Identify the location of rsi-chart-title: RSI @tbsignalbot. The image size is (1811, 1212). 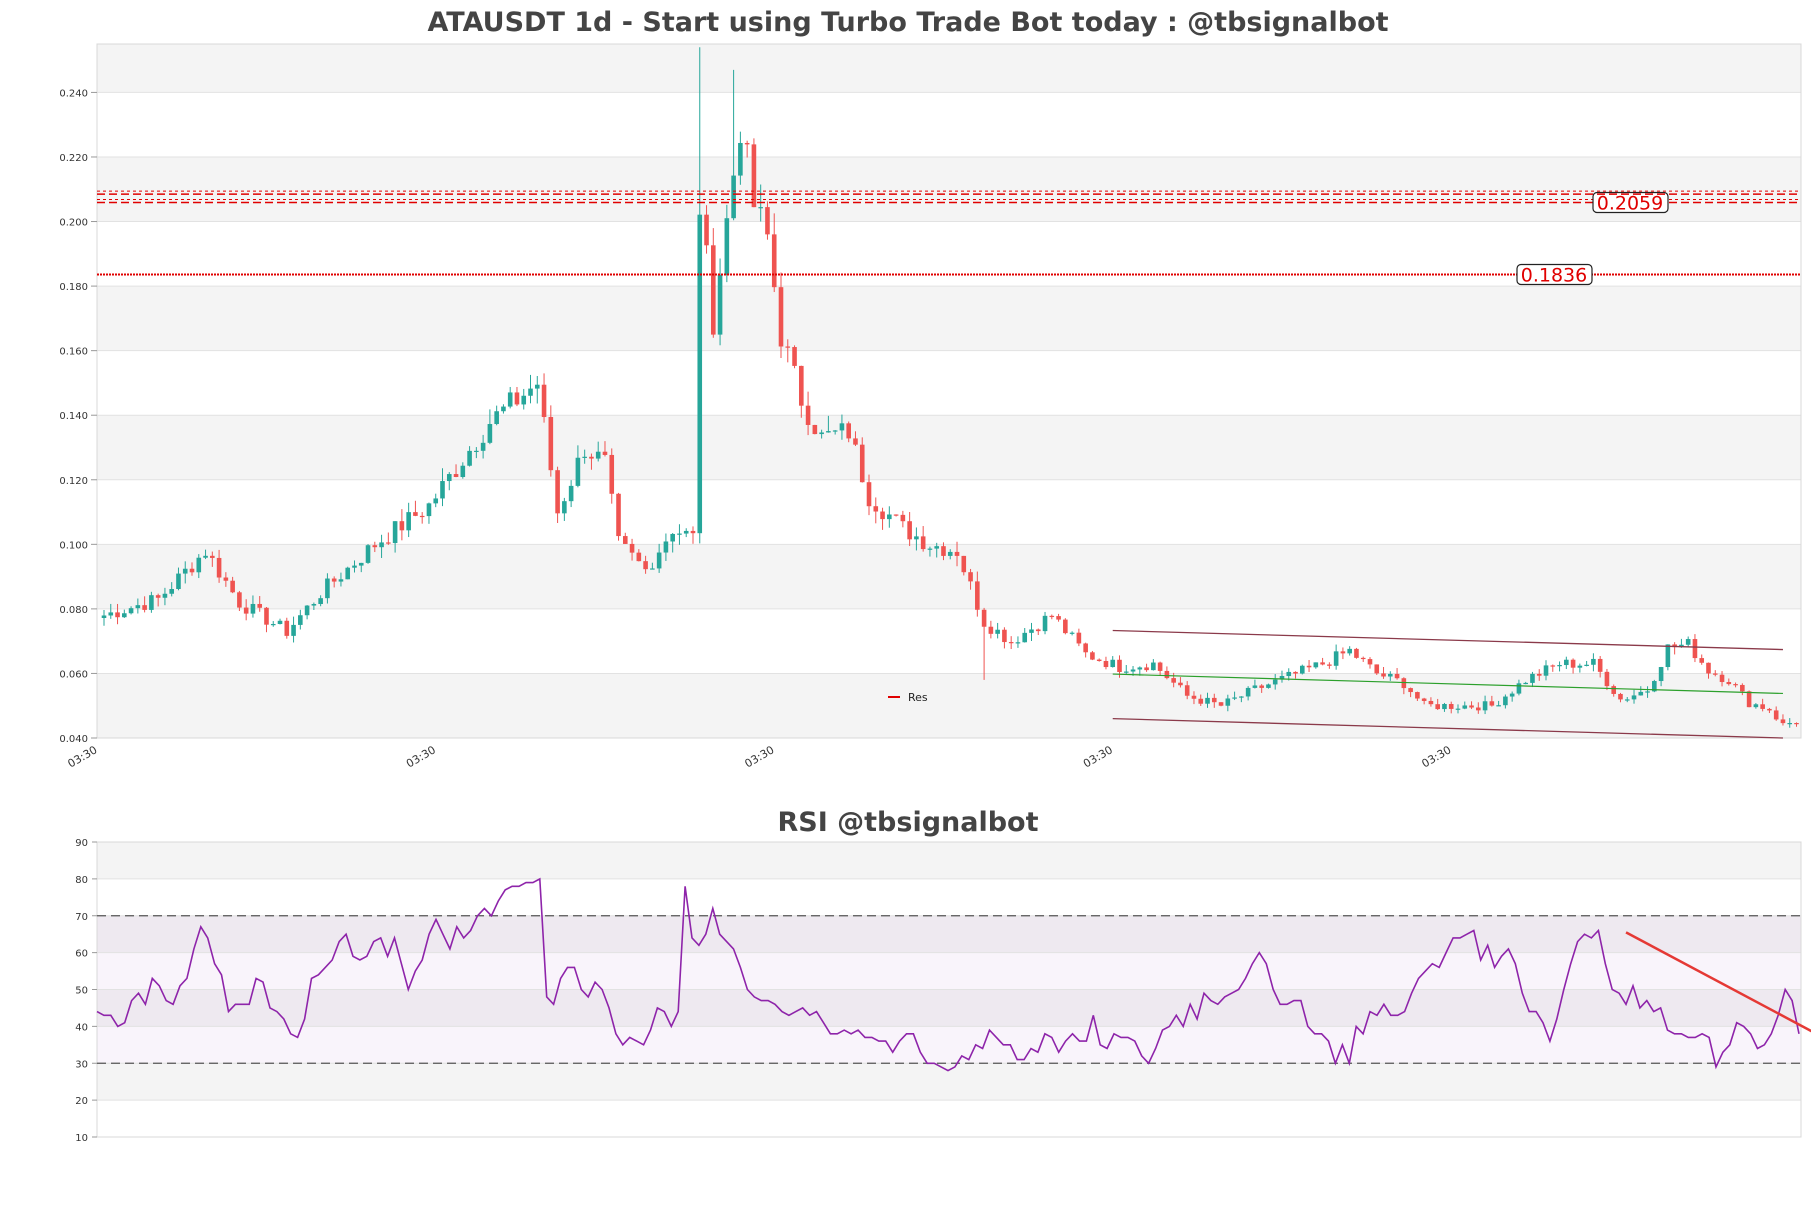
(907, 822).